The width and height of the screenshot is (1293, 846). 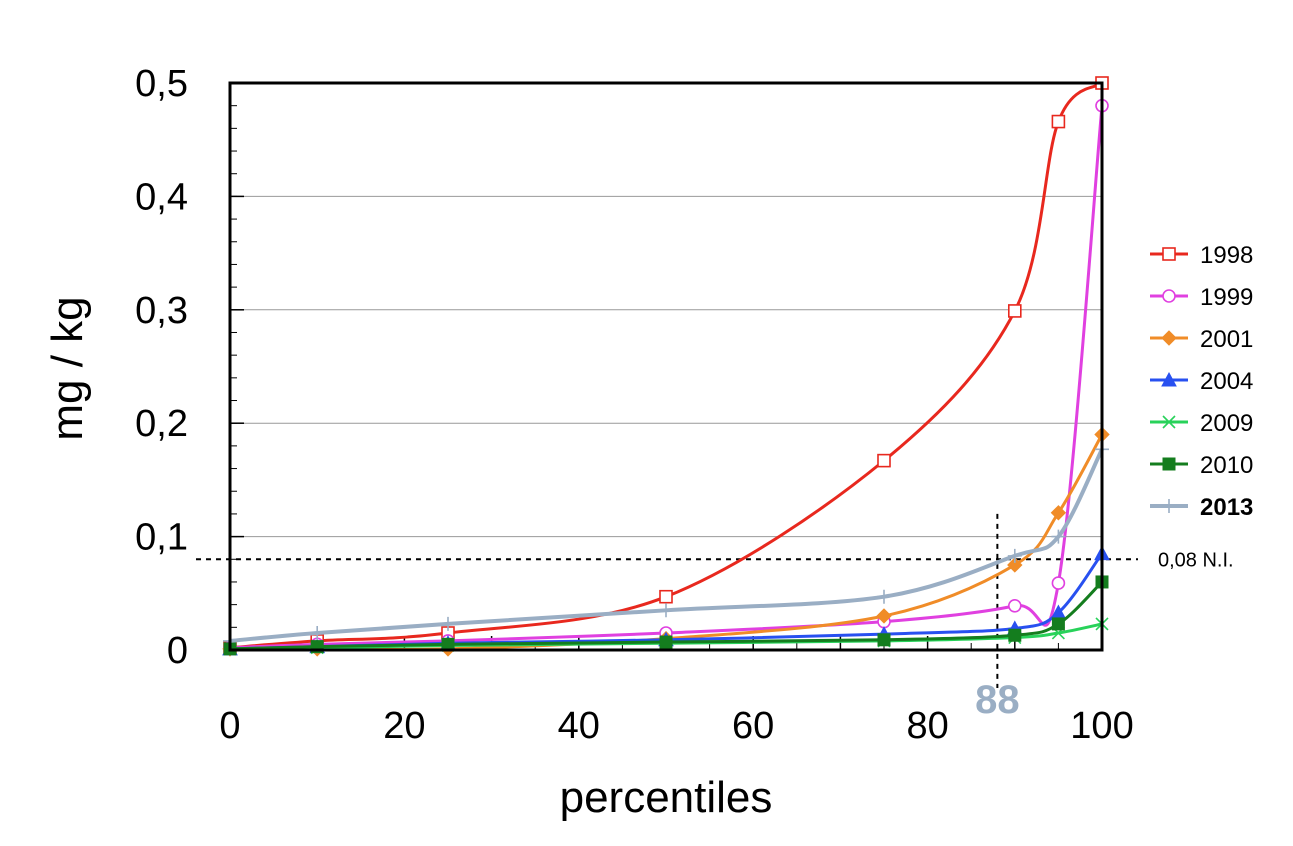 What do you see at coordinates (1226, 507) in the screenshot?
I see `legend-label: 2013` at bounding box center [1226, 507].